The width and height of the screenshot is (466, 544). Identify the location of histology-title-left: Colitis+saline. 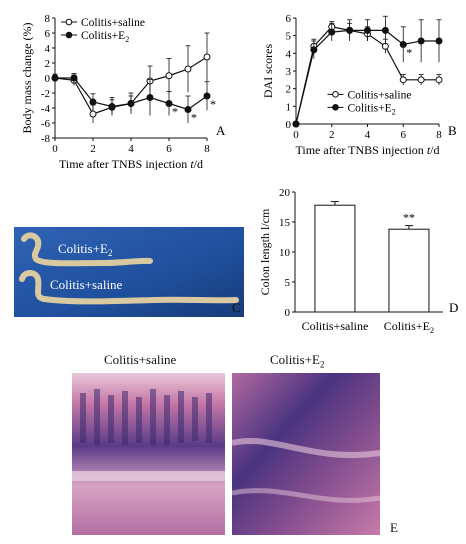
(140, 359).